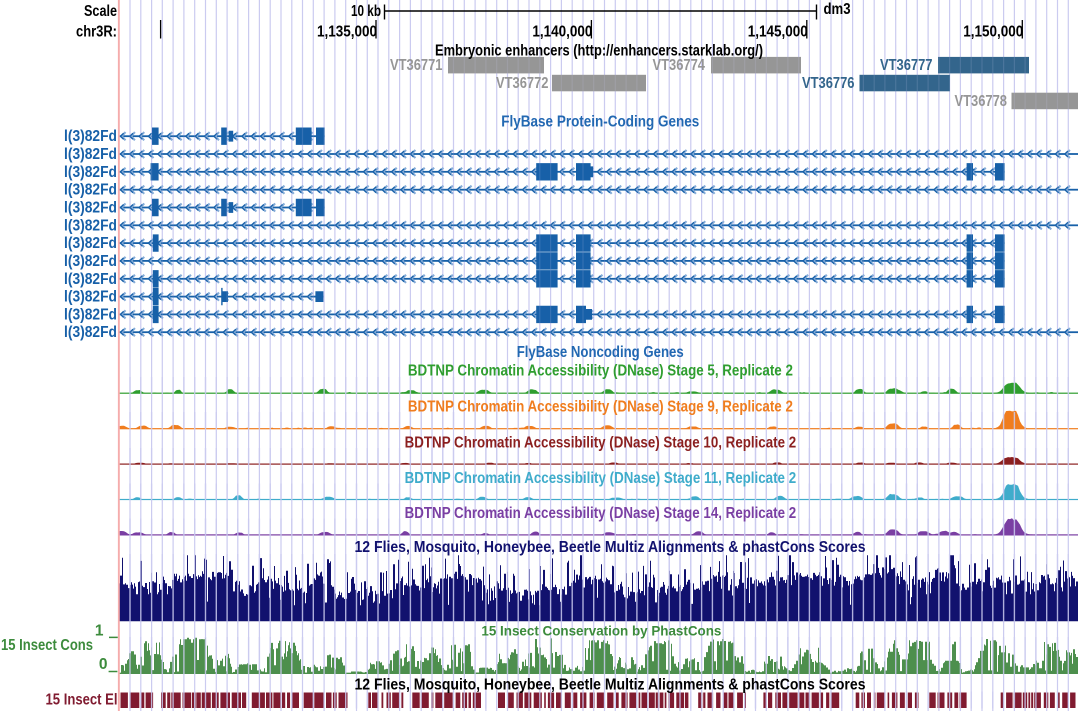 This screenshot has height=711, width=1078. Describe the element at coordinates (47, 645) in the screenshot. I see `svg-text: 15 Insect Cons` at that location.